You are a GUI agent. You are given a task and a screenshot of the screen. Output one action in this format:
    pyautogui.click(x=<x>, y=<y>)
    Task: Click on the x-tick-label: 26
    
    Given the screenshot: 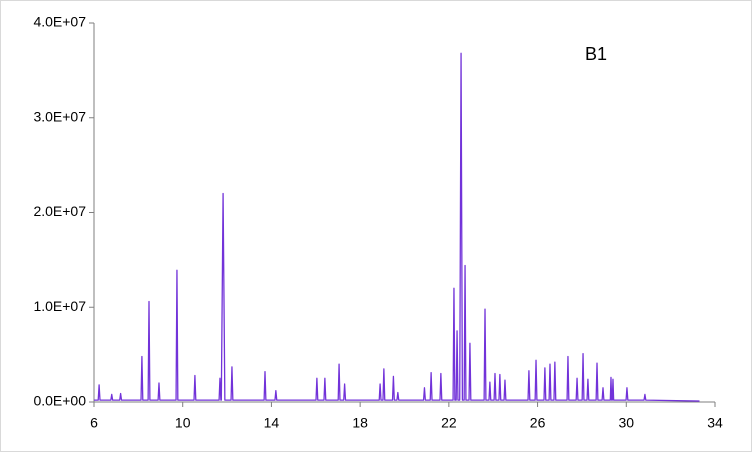 What is the action you would take?
    pyautogui.click(x=538, y=423)
    